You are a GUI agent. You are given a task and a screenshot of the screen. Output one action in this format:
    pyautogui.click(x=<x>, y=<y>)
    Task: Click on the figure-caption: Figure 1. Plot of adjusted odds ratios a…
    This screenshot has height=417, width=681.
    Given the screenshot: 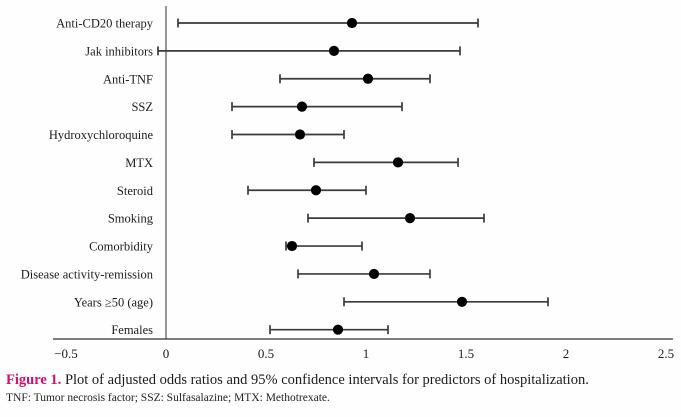 What is the action you would take?
    pyautogui.click(x=340, y=380)
    